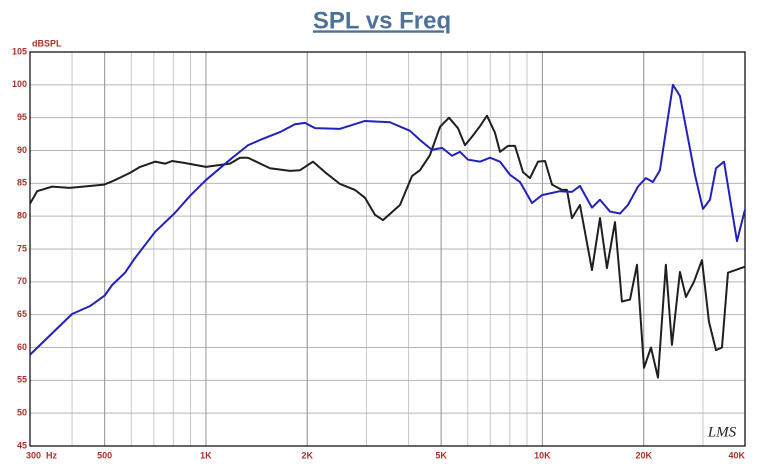 This screenshot has width=765, height=471. Describe the element at coordinates (22, 281) in the screenshot. I see `y-tick-label: 70` at that location.